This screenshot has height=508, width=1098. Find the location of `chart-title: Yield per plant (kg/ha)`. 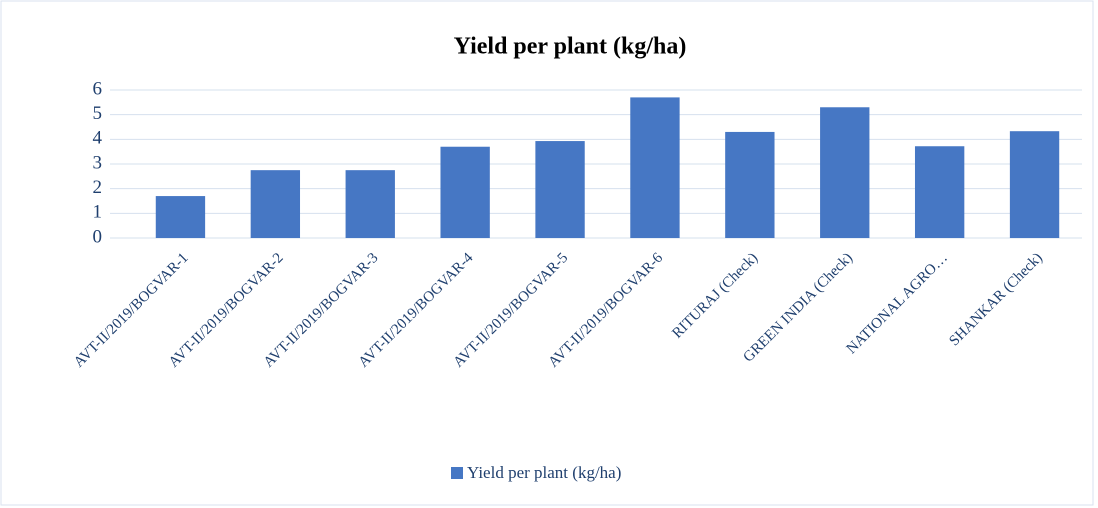

chart-title: Yield per plant (kg/ha) is located at coordinates (570, 47).